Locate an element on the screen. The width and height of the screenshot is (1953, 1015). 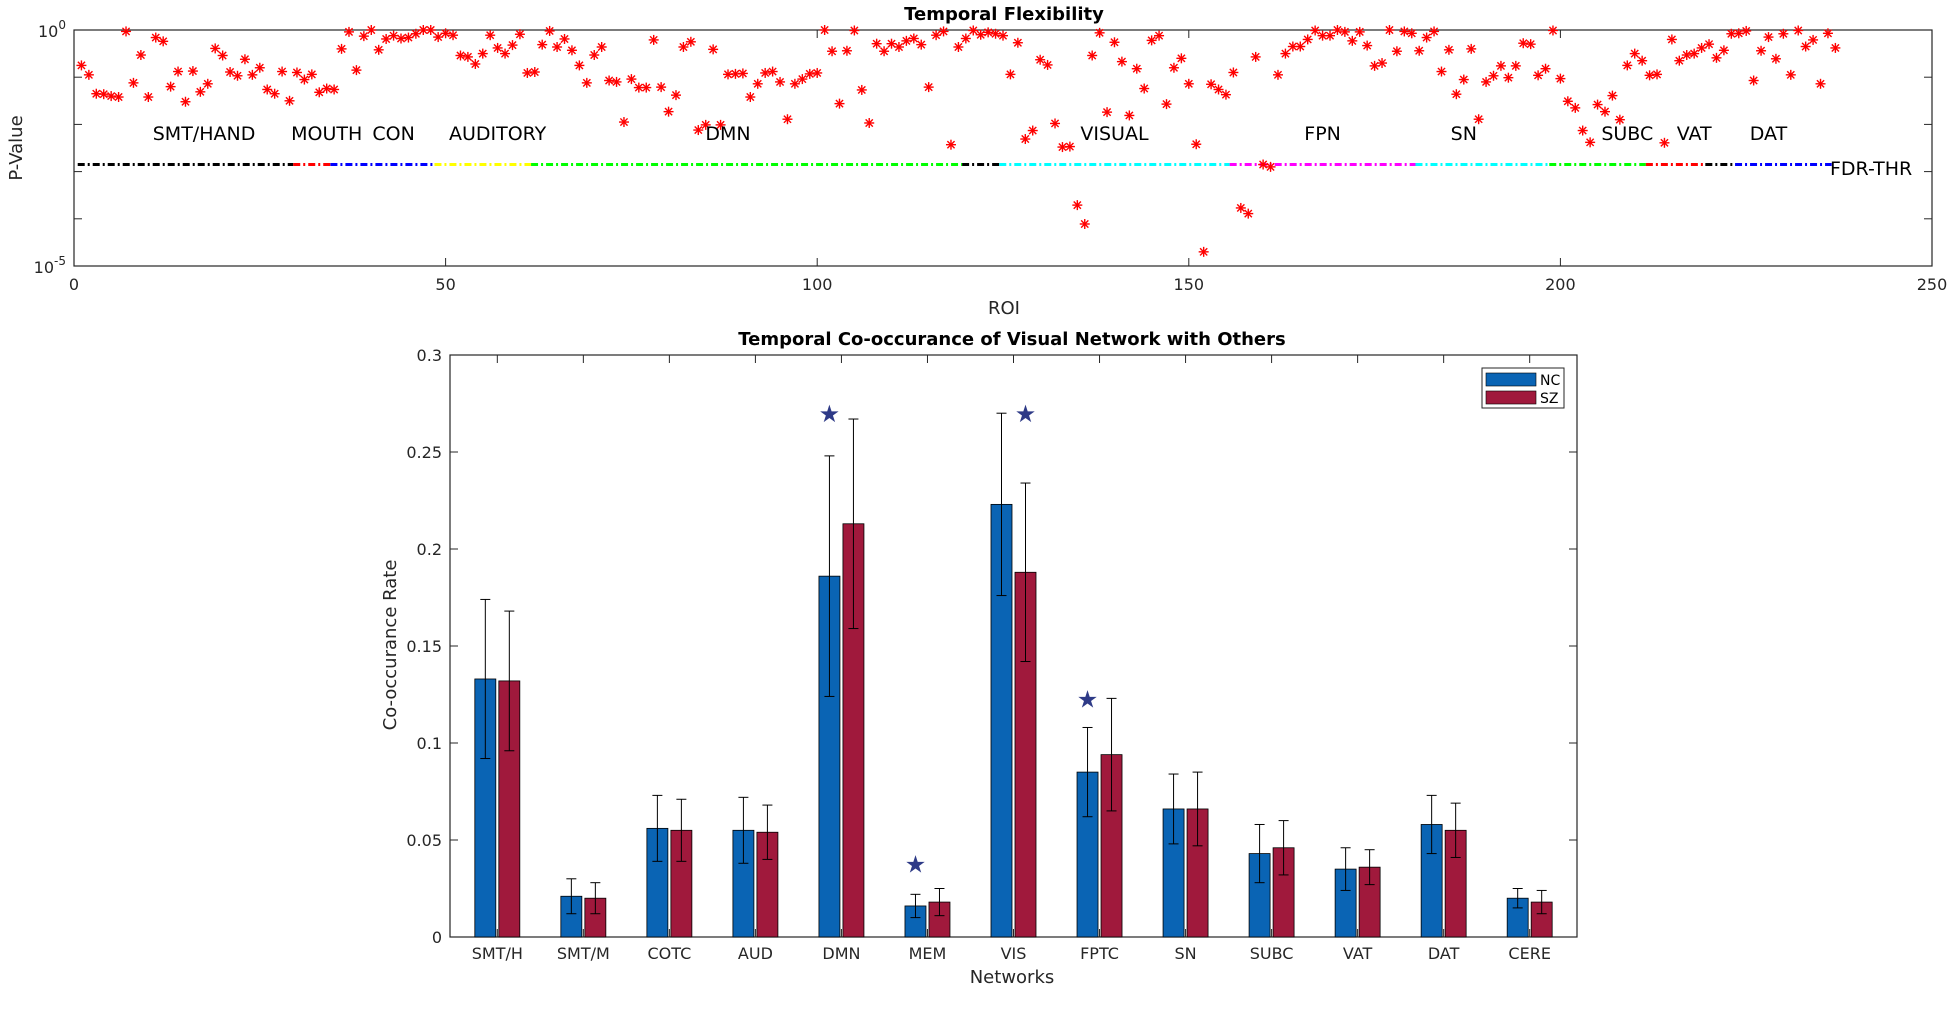
y-tick-label: 0.2 is located at coordinates (429, 549).